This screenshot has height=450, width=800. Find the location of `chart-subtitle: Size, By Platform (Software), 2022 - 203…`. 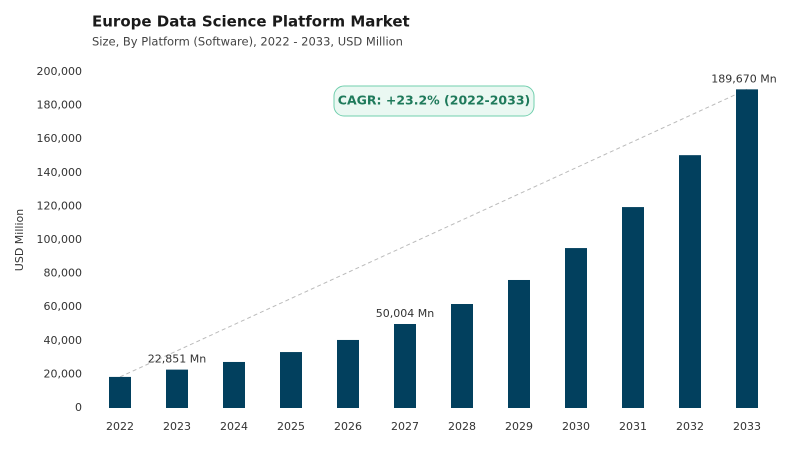

chart-subtitle: Size, By Platform (Software), 2022 - 203… is located at coordinates (247, 42).